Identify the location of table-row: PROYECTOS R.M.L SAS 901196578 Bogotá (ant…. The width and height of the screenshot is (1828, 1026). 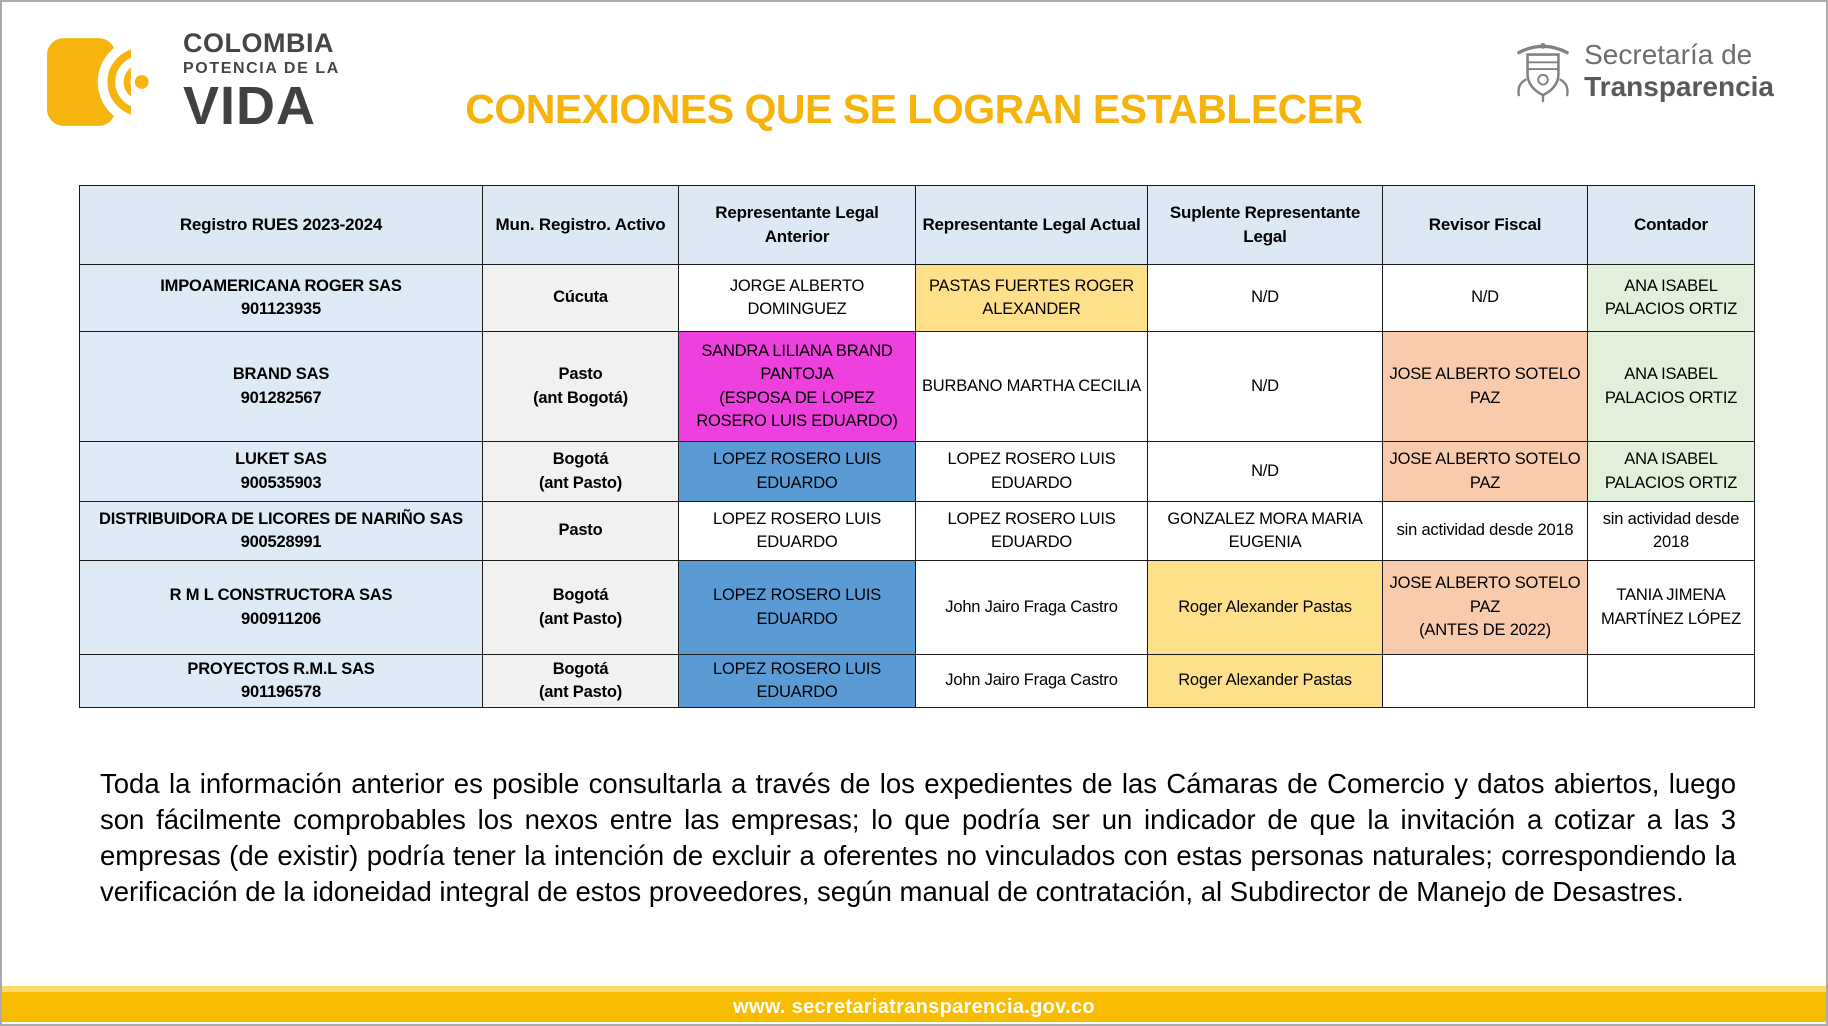
(917, 681).